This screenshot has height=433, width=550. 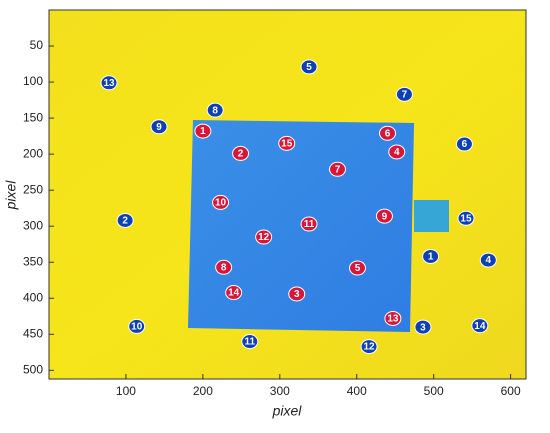 What do you see at coordinates (33, 225) in the screenshot?
I see `y-tick-label: 300` at bounding box center [33, 225].